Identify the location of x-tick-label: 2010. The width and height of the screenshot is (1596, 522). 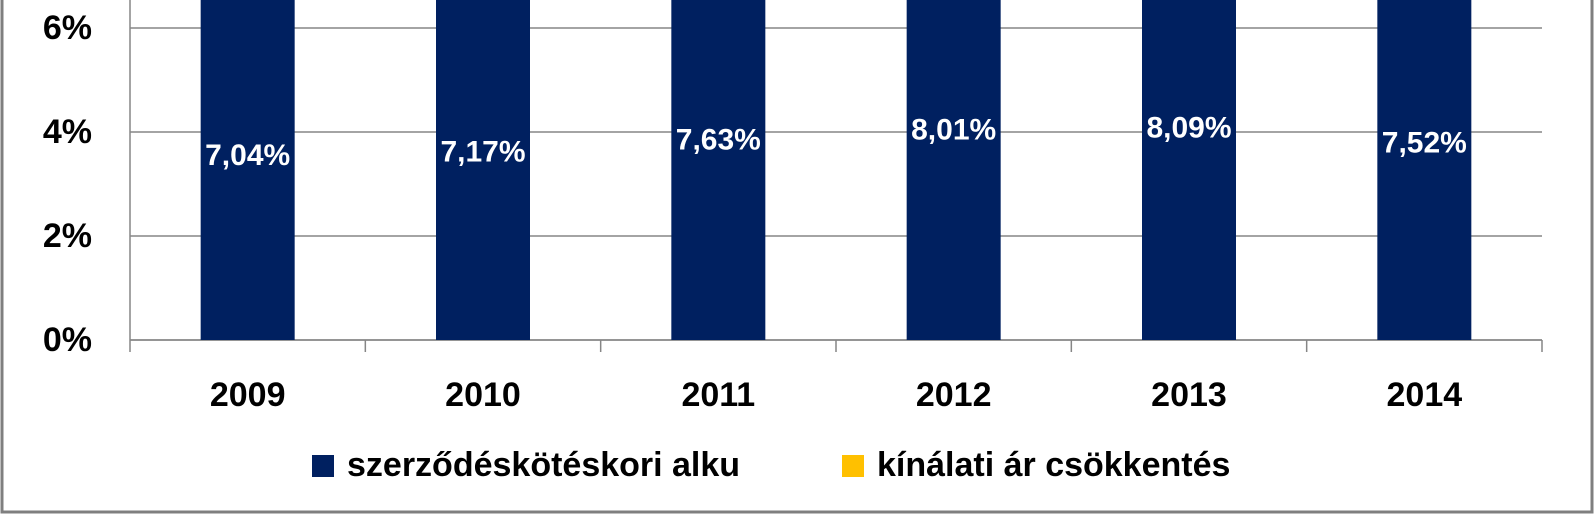
(483, 395).